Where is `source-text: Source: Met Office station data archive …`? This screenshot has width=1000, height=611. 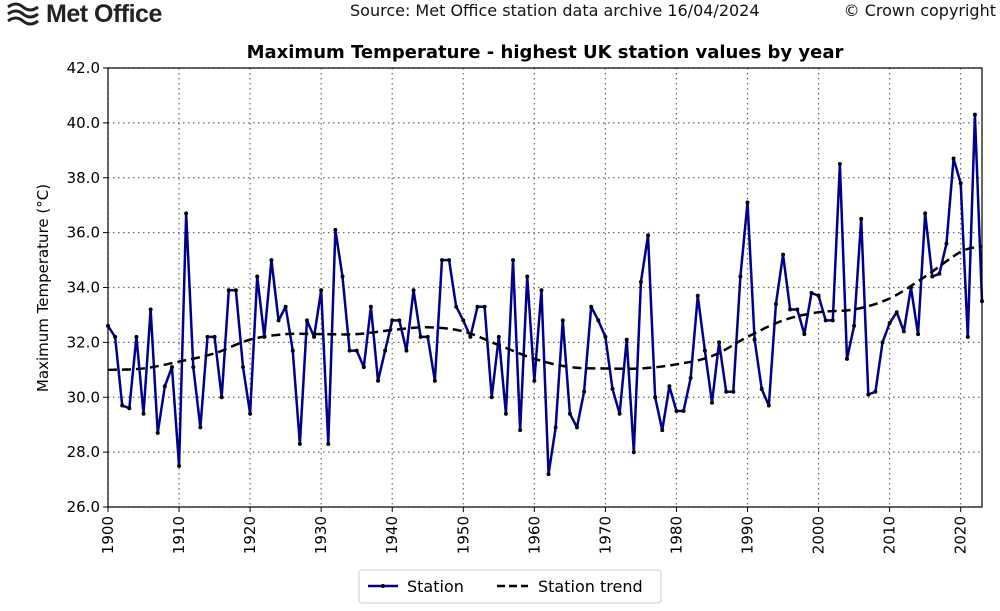 source-text: Source: Met Office station data archive … is located at coordinates (555, 10).